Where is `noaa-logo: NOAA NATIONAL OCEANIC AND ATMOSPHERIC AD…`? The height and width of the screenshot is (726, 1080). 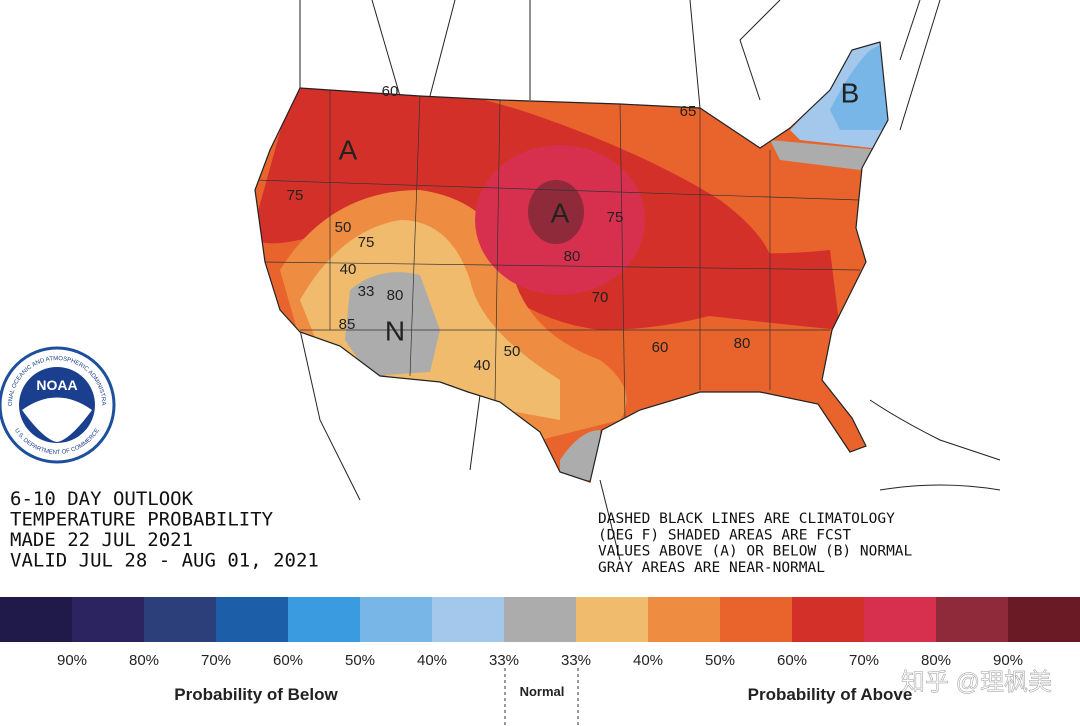 noaa-logo: NOAA NATIONAL OCEANIC AND ATMOSPHERIC AD… is located at coordinates (58, 232).